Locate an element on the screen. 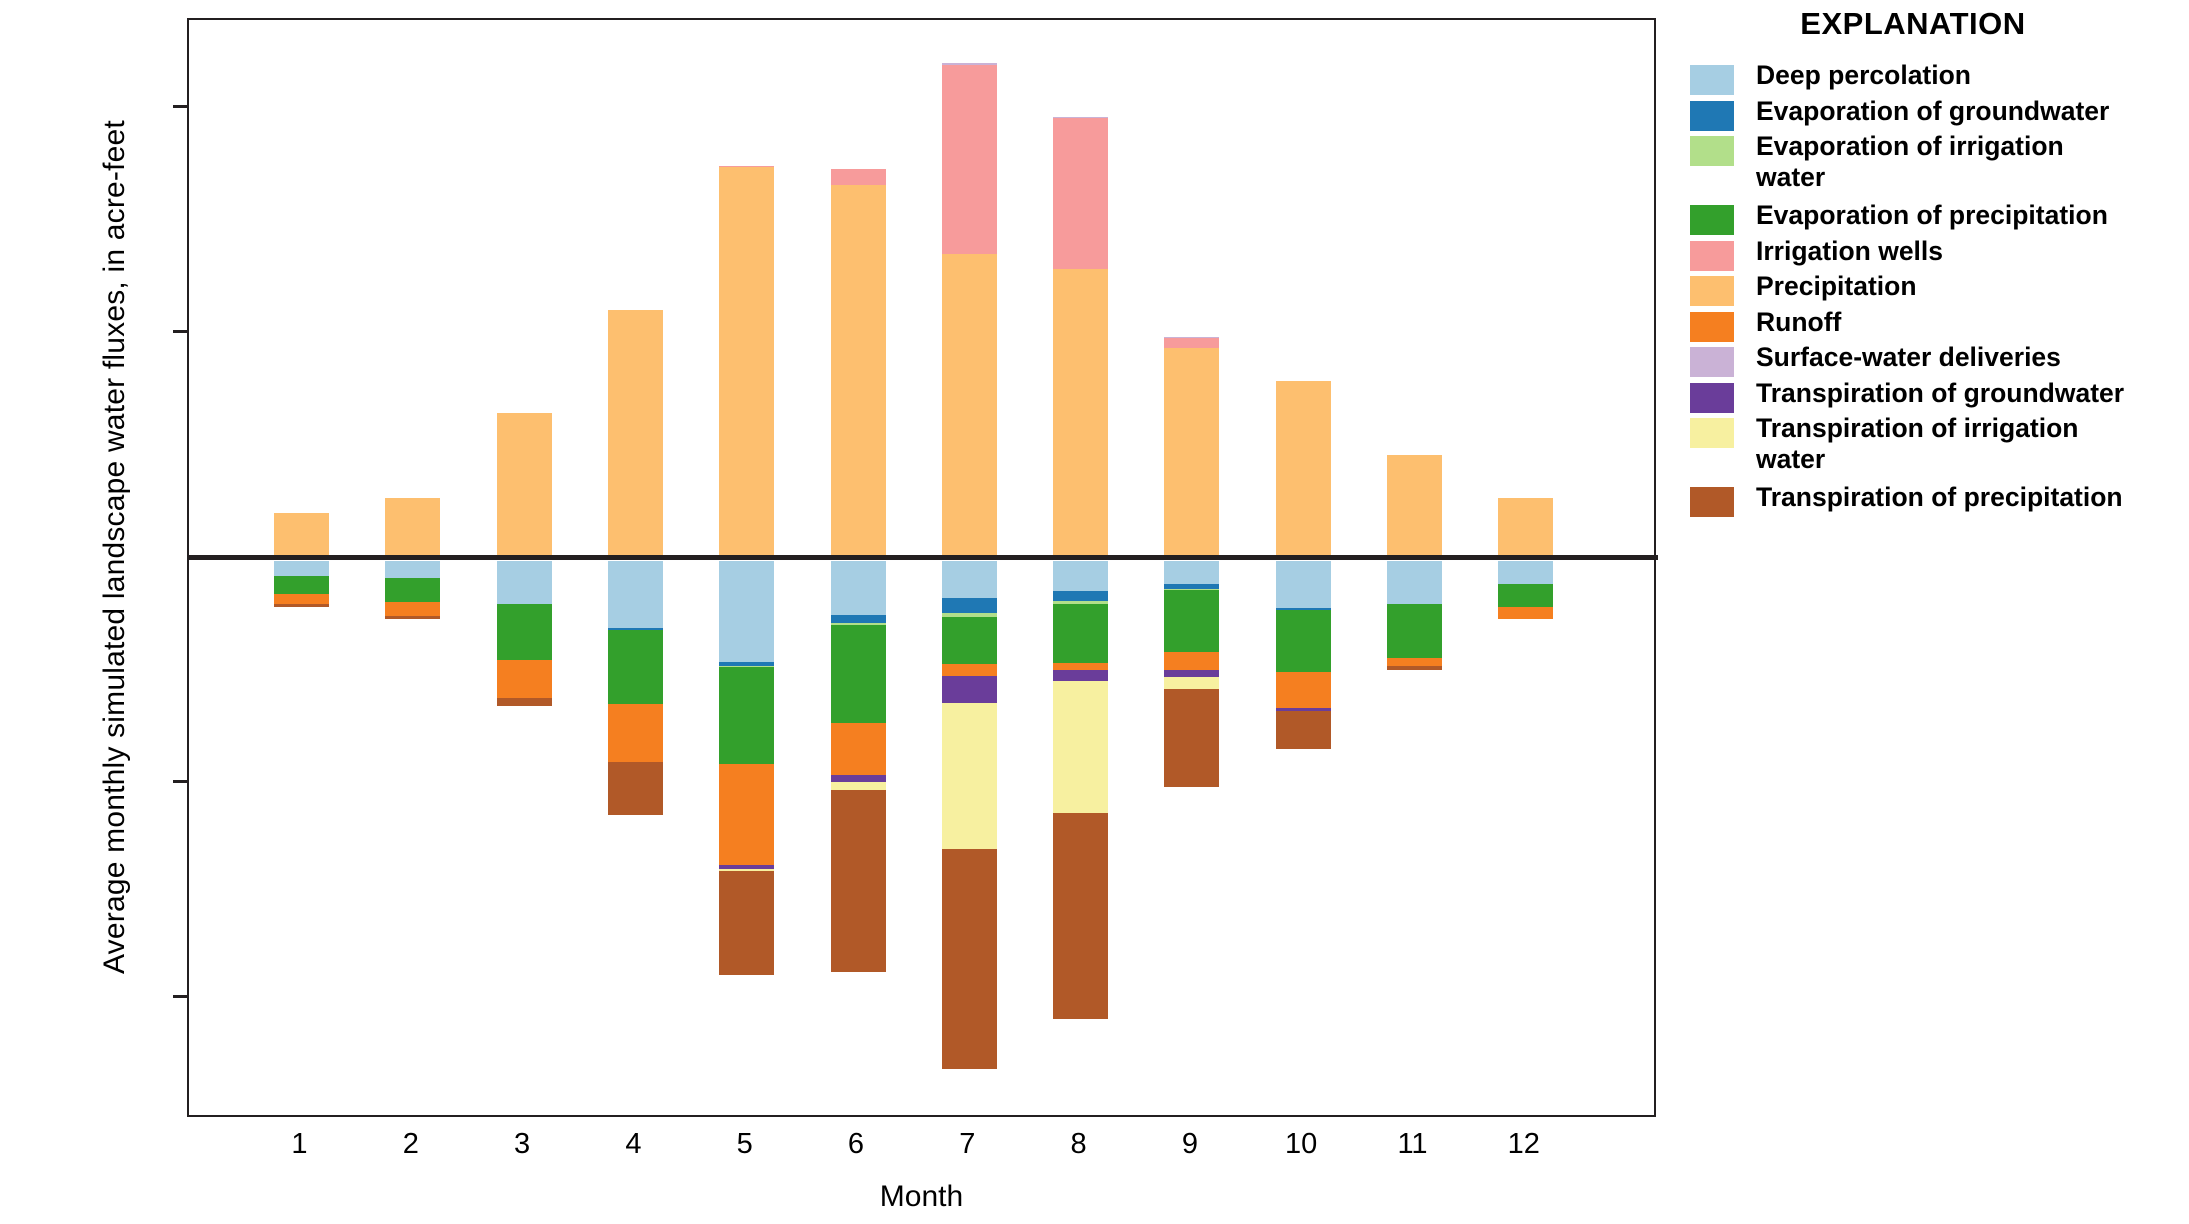  zero-axis-line is located at coordinates (923, 557).